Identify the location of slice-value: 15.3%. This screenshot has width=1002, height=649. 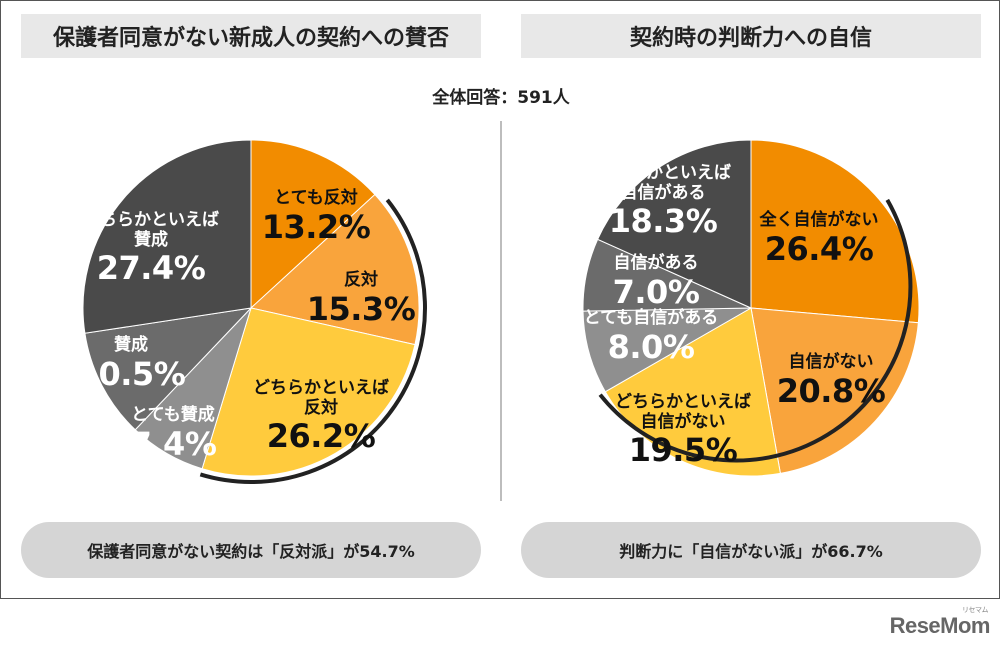
(361, 308).